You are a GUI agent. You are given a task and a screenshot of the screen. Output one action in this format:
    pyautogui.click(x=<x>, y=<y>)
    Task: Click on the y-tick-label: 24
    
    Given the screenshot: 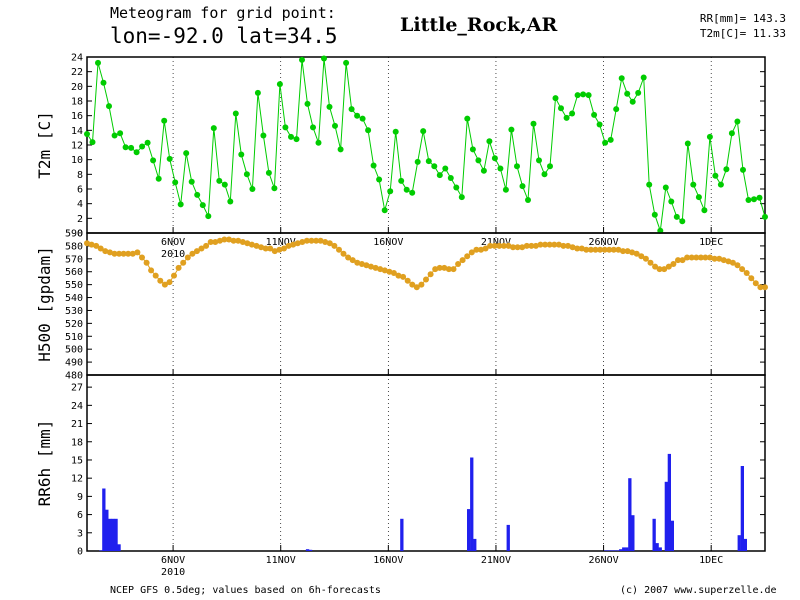 What is the action you would take?
    pyautogui.click(x=77, y=406)
    